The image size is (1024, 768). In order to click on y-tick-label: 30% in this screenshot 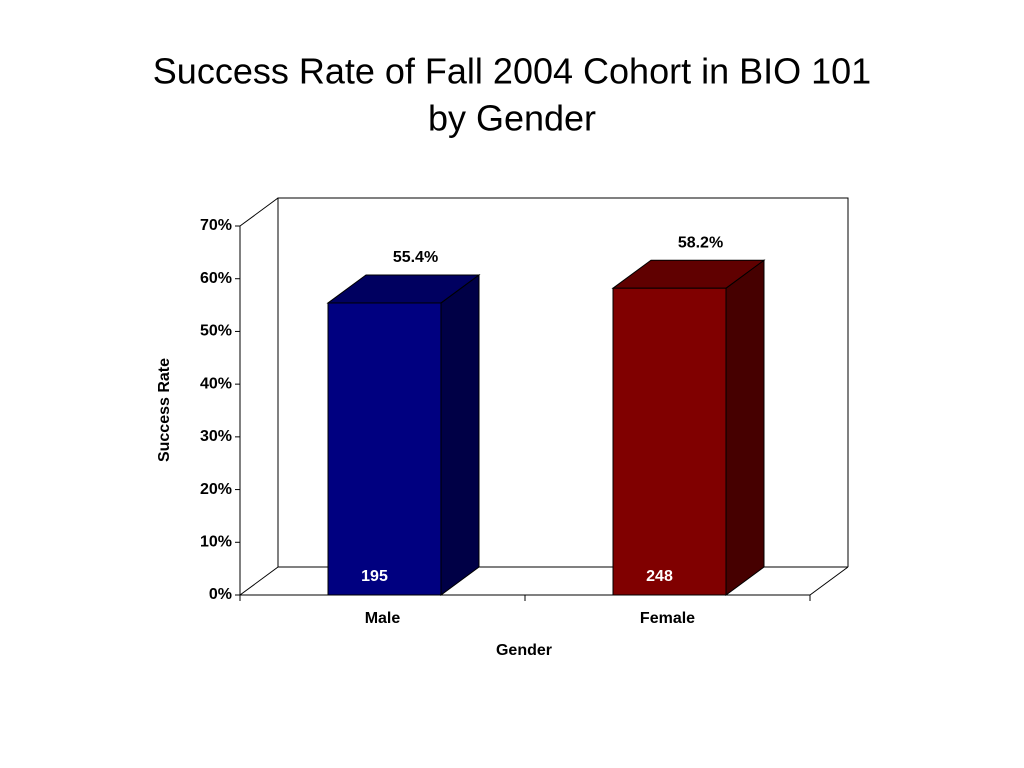, I will do `click(216, 436)`.